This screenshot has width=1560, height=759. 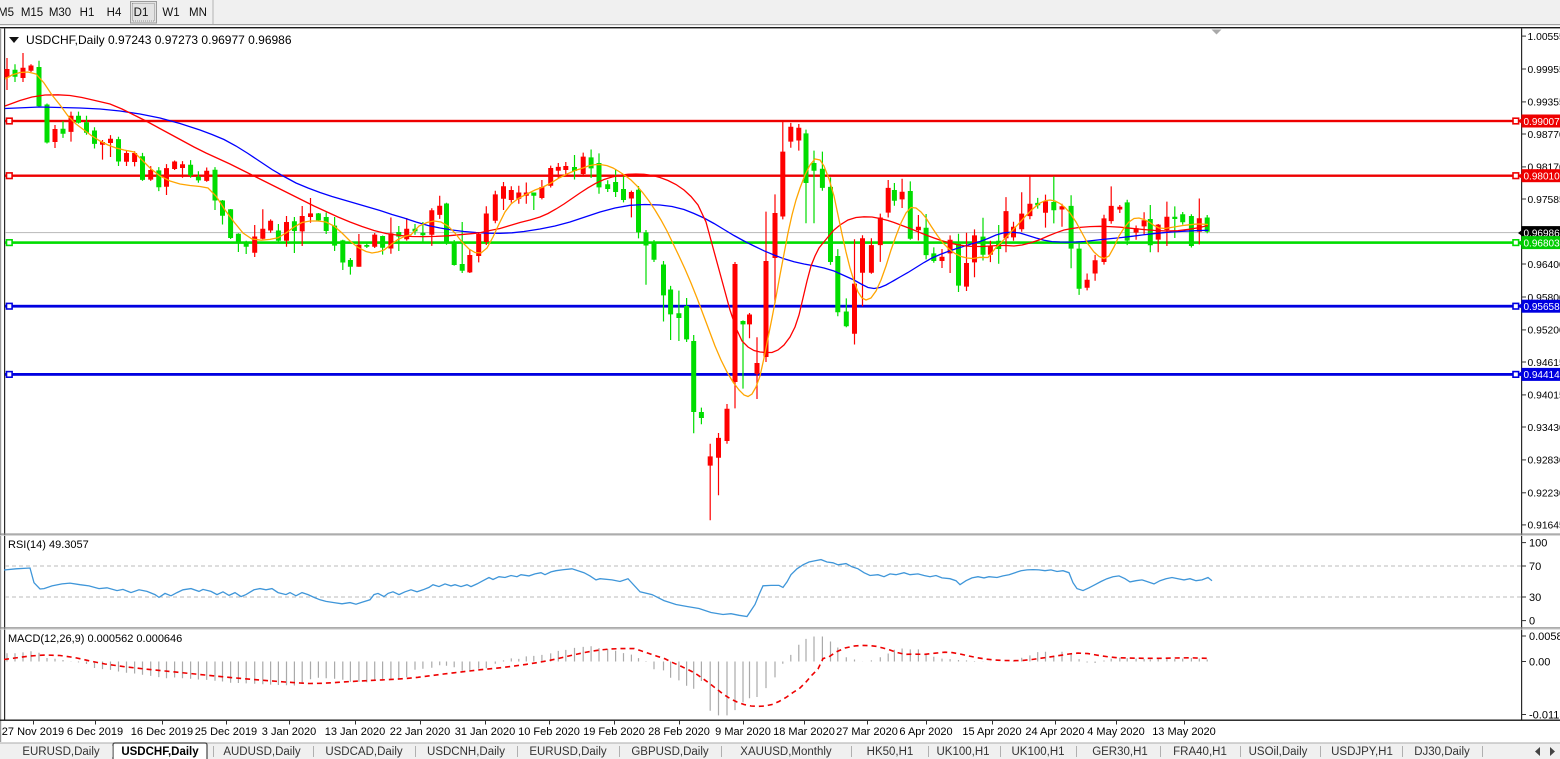 What do you see at coordinates (420, 732) in the screenshot?
I see `svg-text: 22 Jan 2020` at bounding box center [420, 732].